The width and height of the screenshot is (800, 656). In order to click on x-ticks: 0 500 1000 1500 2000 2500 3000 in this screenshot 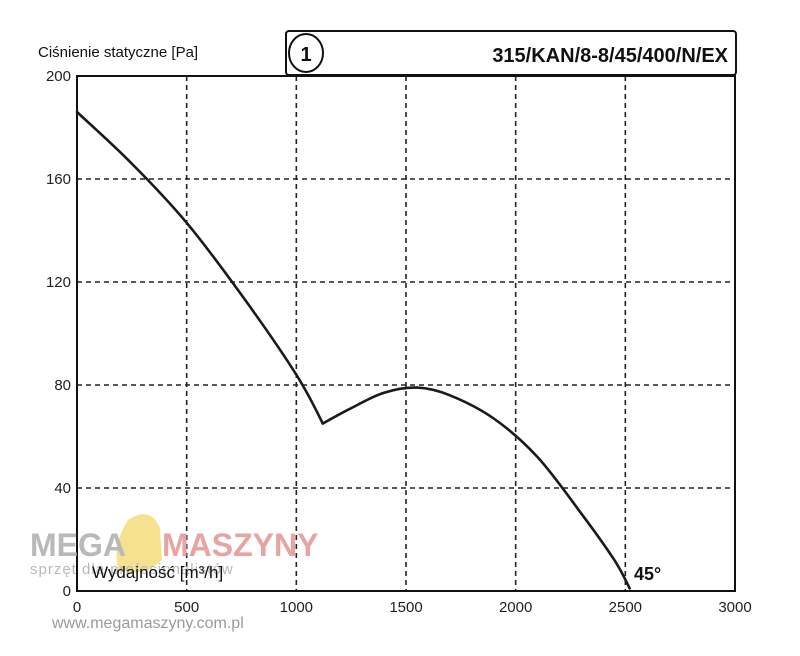, I will do `click(412, 607)`.